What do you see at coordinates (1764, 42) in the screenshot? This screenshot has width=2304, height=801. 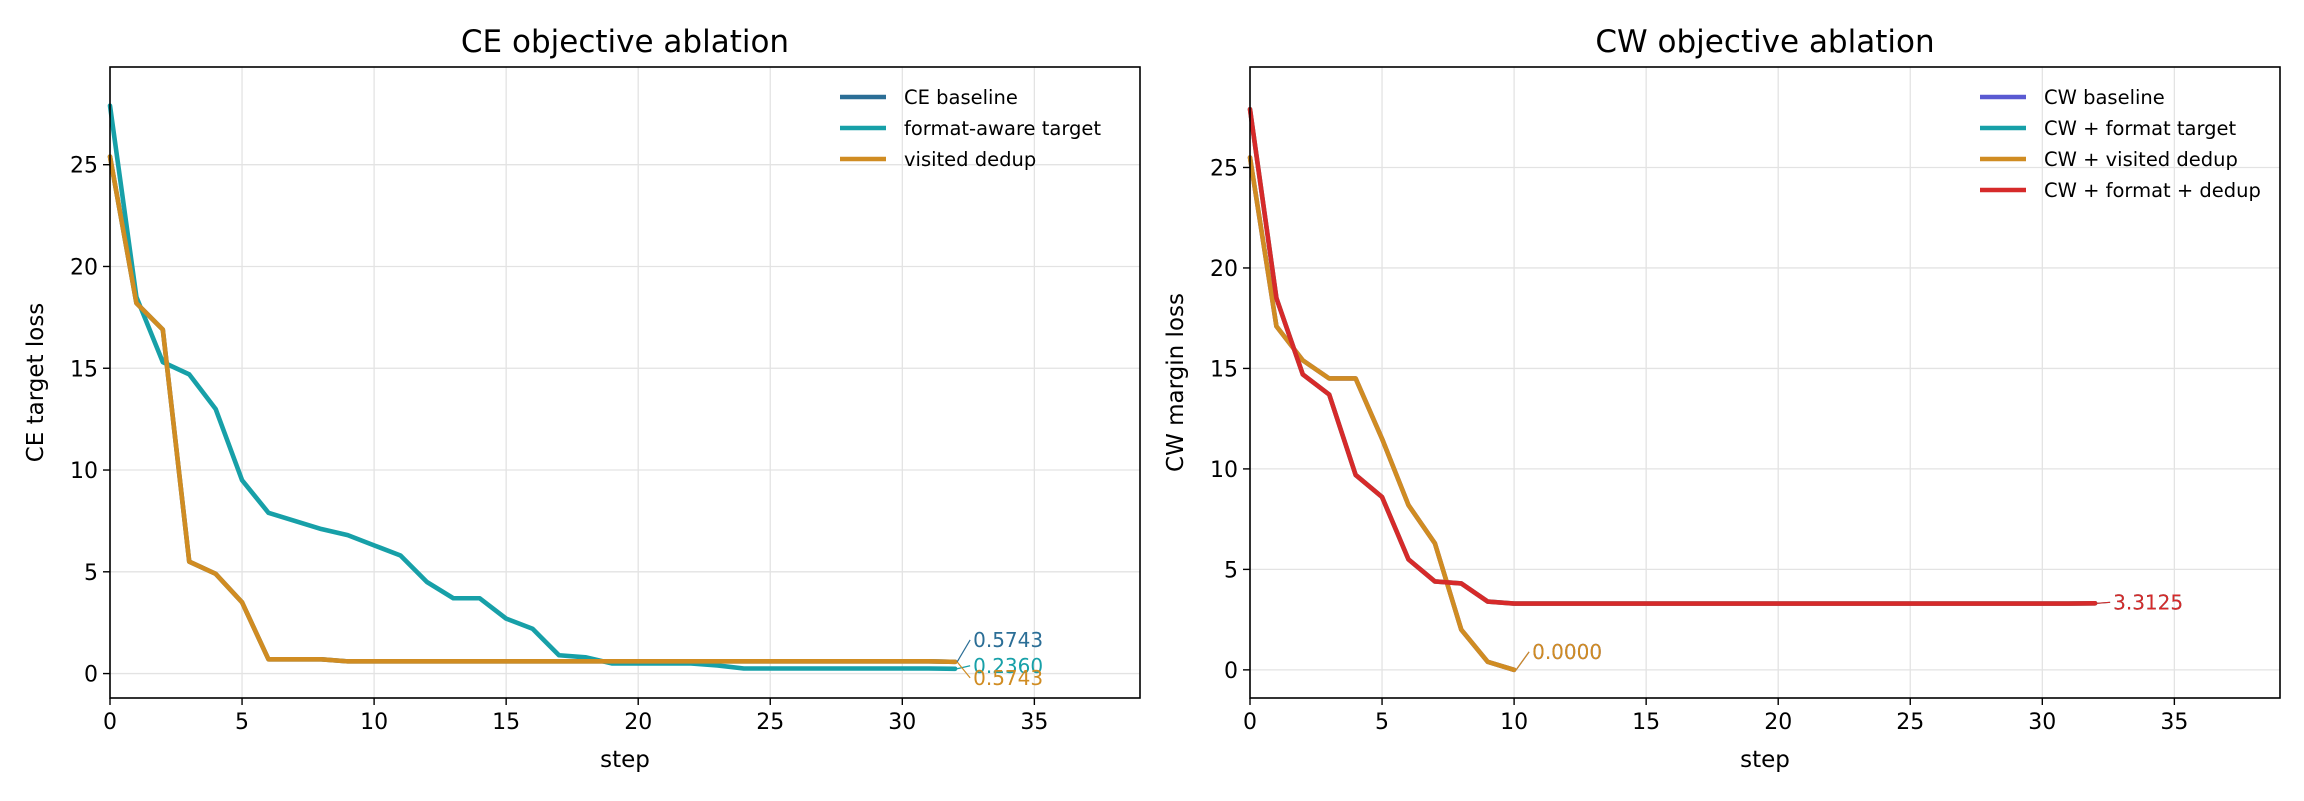 I see `chart-title: CW objective ablation` at bounding box center [1764, 42].